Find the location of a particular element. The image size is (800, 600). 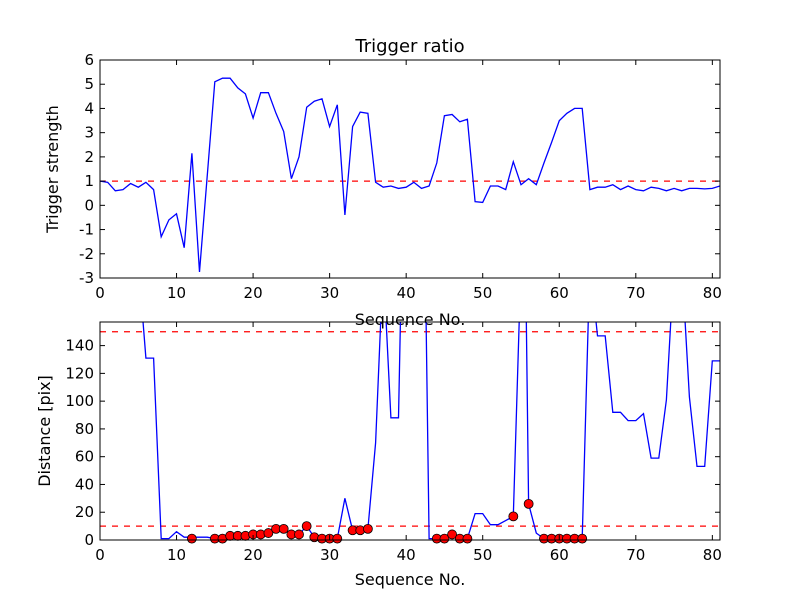

y-tick-label: 3 is located at coordinates (89, 133).